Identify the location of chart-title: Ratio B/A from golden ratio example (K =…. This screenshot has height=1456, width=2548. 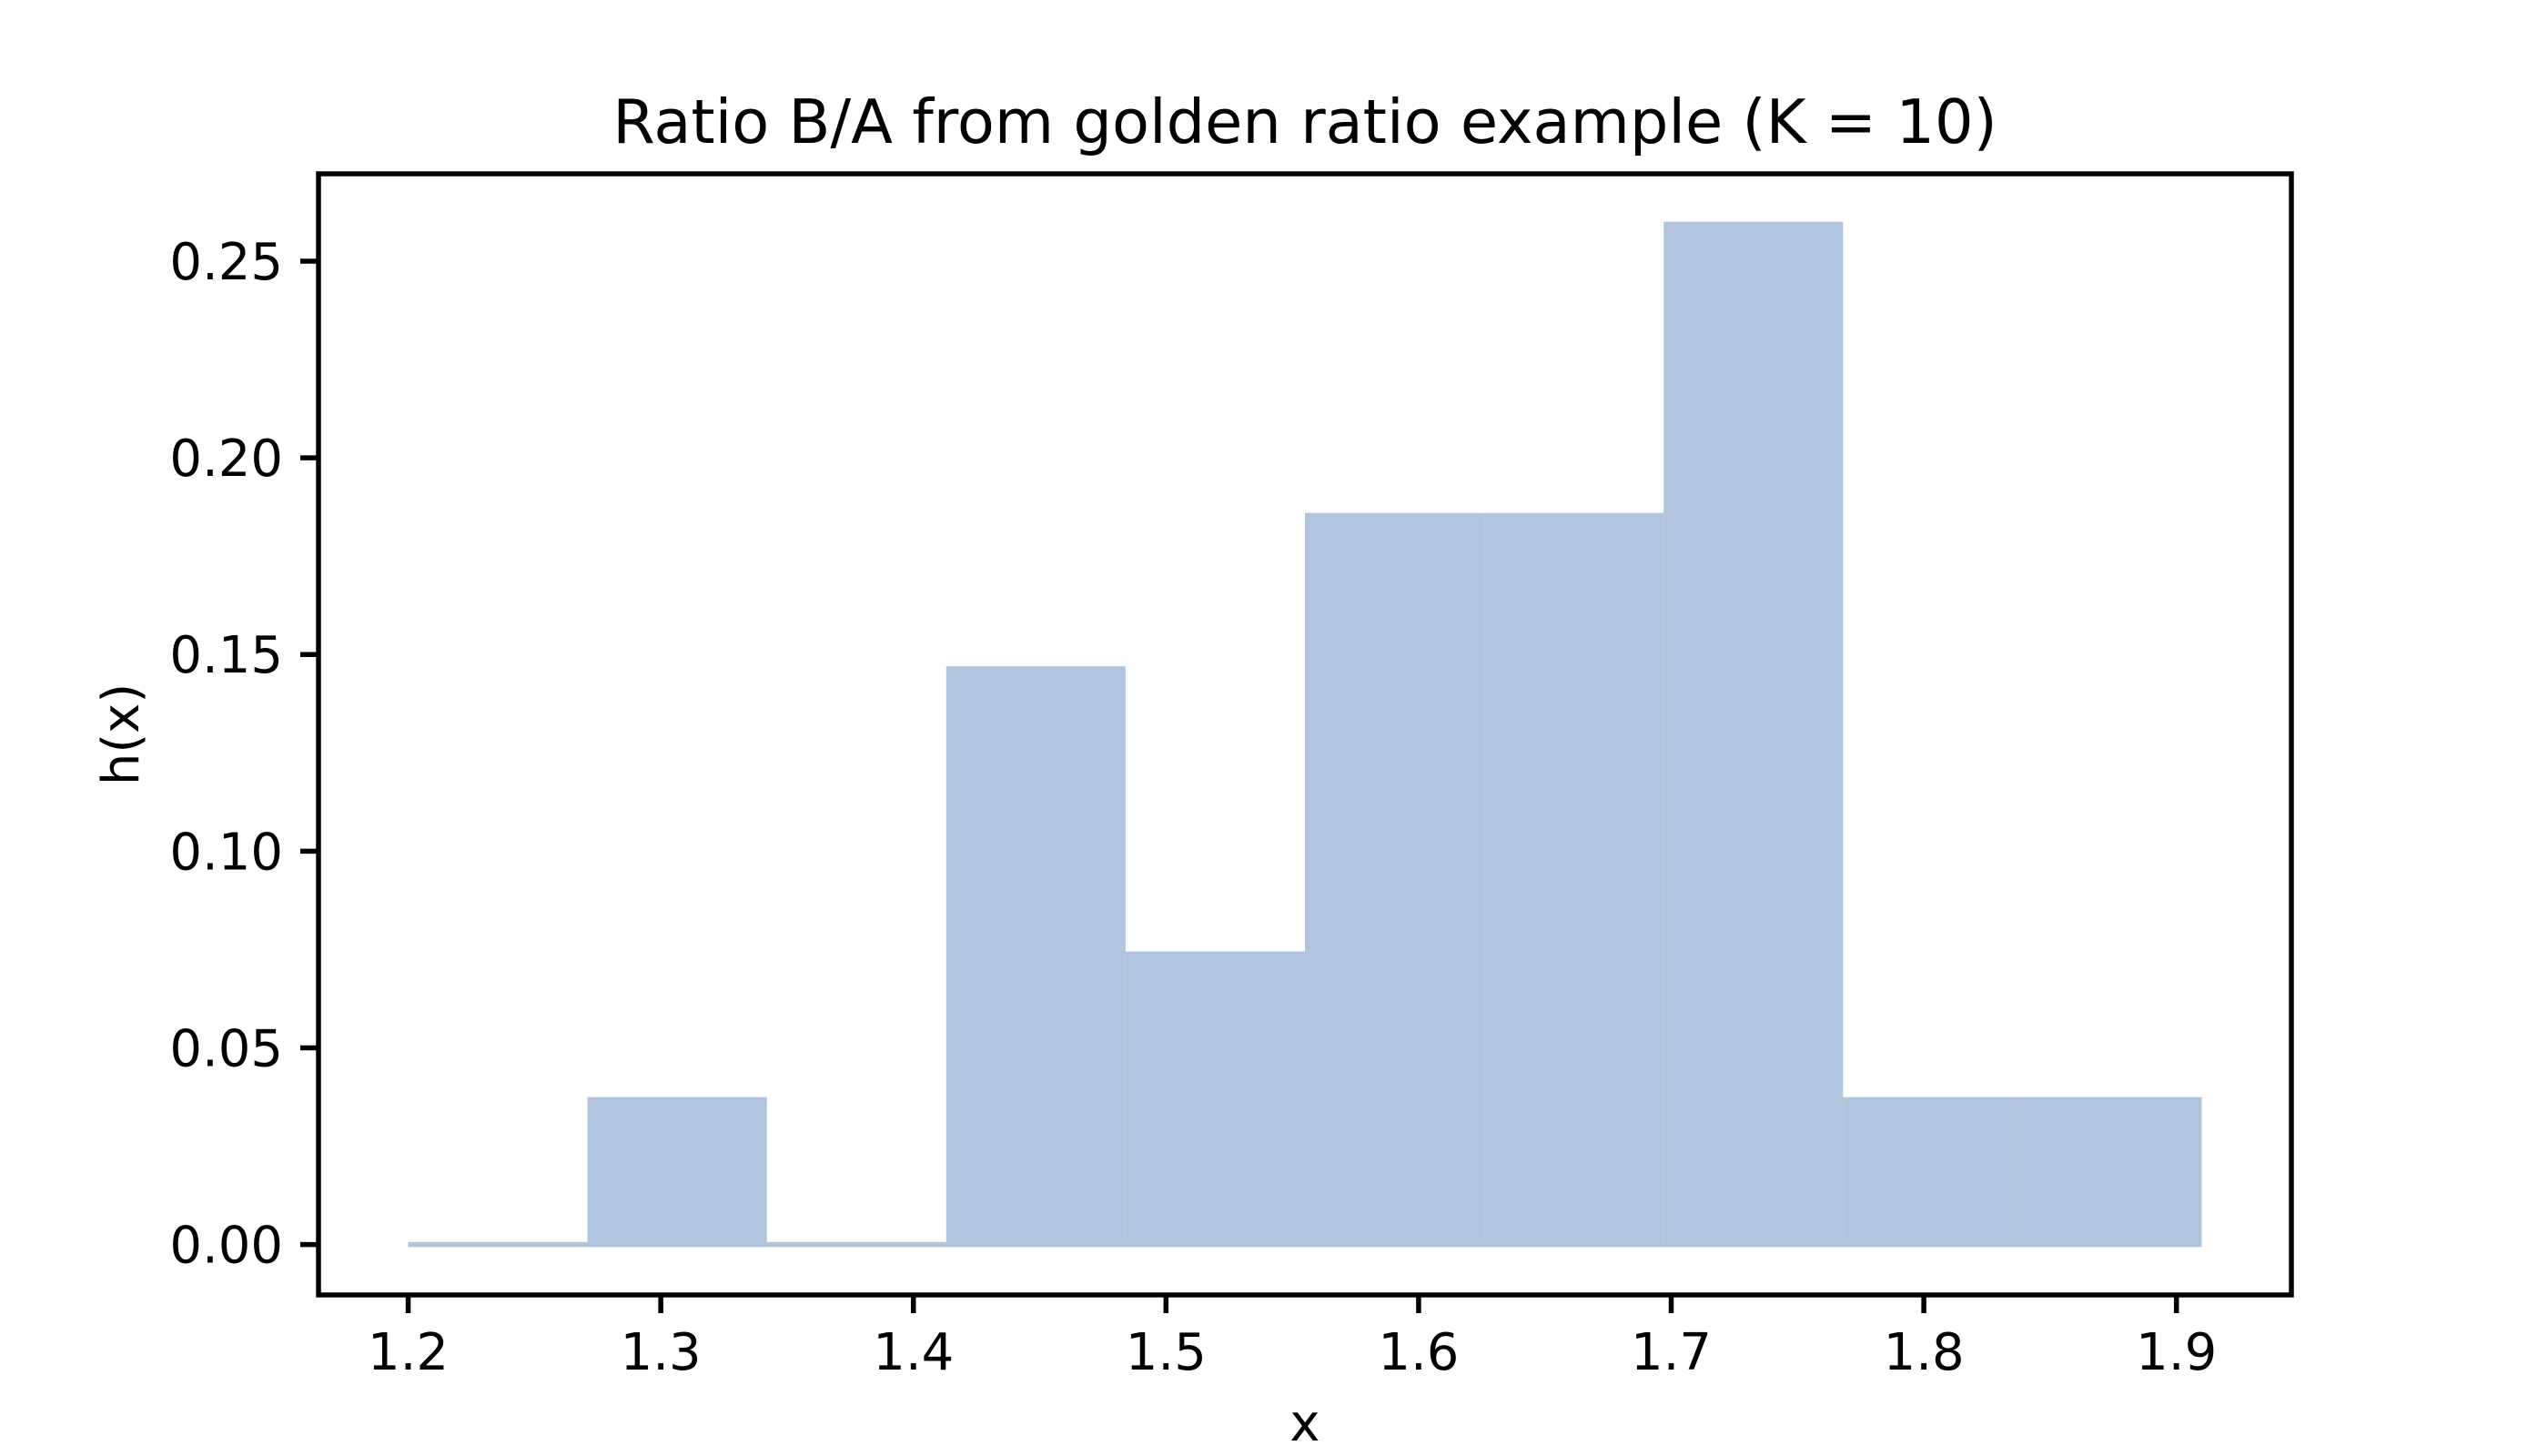
(1305, 122).